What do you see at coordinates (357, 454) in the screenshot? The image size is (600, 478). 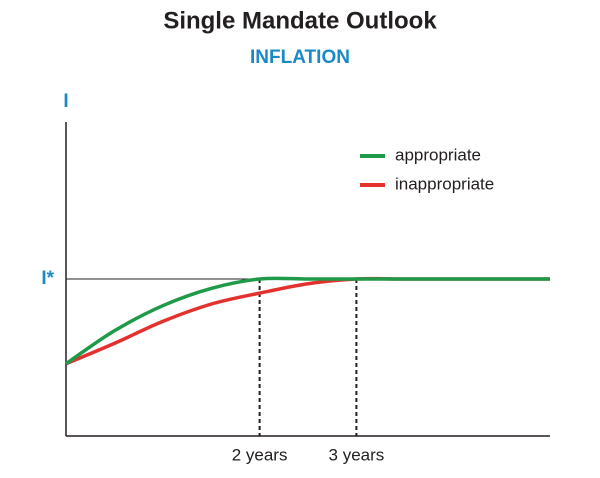 I see `x-tick-label: 3 years` at bounding box center [357, 454].